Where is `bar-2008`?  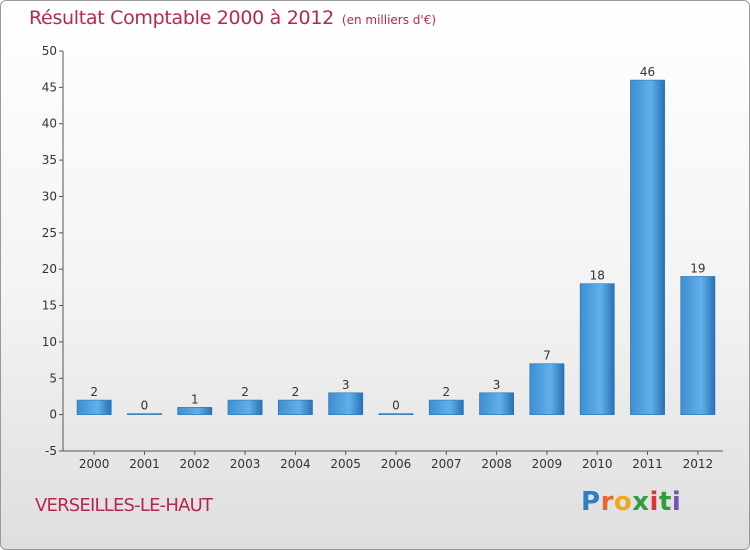 bar-2008 is located at coordinates (497, 403).